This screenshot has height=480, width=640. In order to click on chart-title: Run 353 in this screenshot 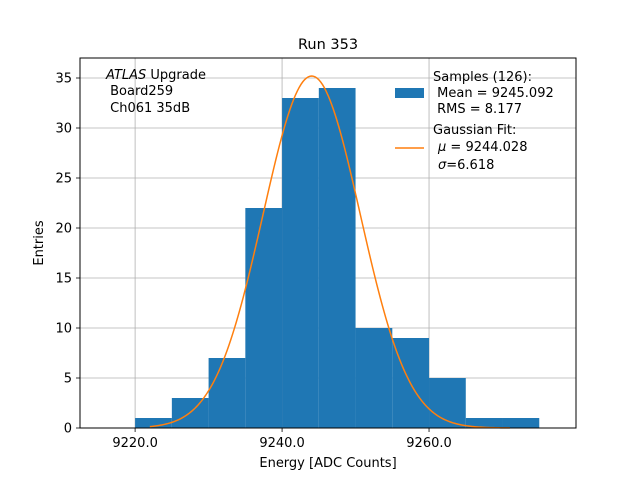, I will do `click(328, 45)`.